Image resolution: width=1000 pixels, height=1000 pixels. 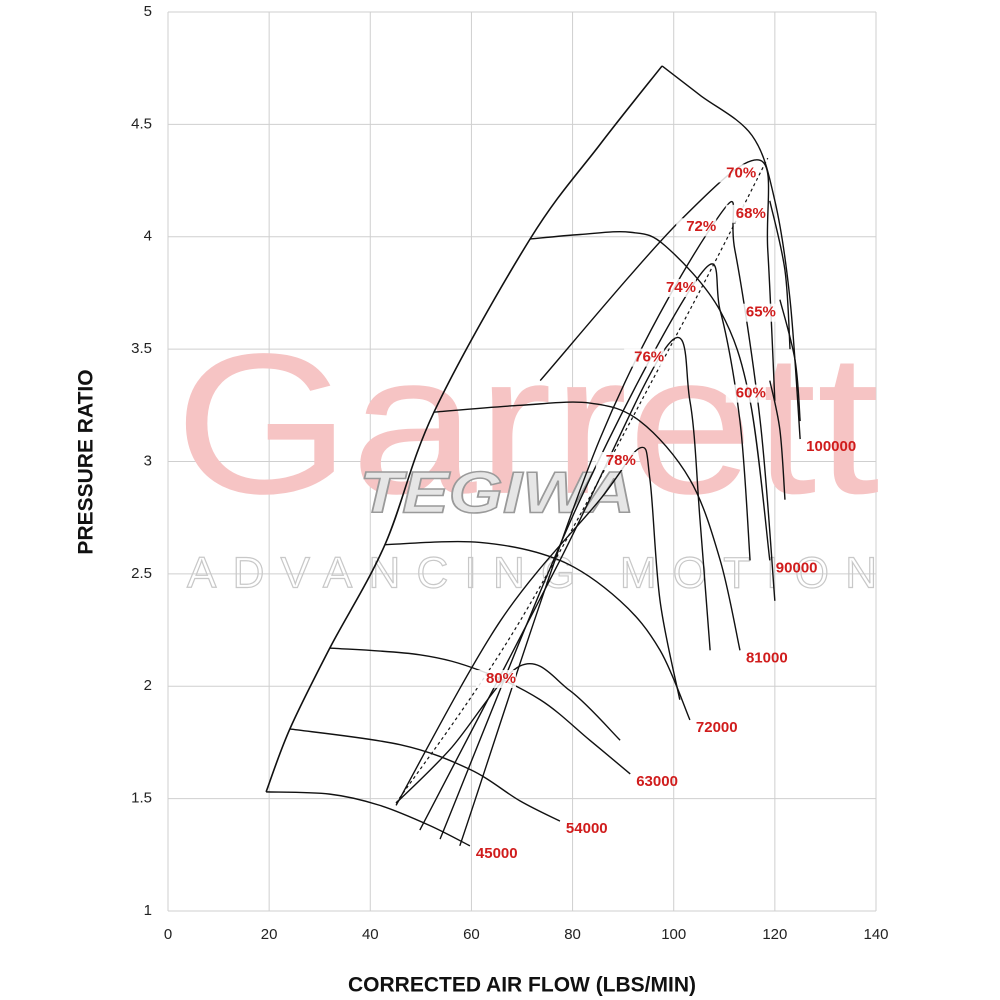 I want to click on y-tick-label: 5, so click(x=148, y=11).